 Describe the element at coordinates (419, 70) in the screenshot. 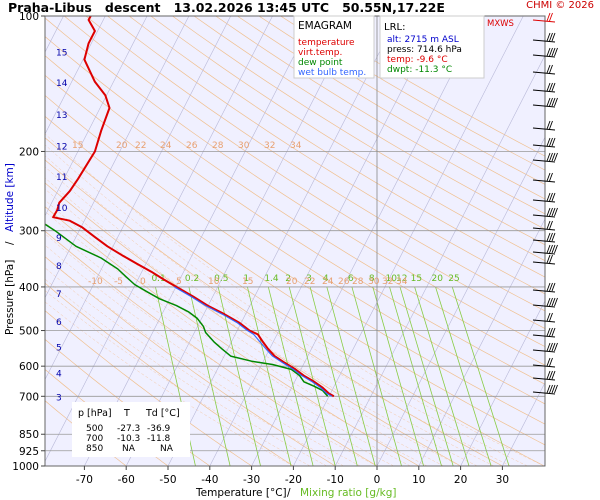

I see `lrl-dwpt: dwpt: -11.3 °C` at that location.